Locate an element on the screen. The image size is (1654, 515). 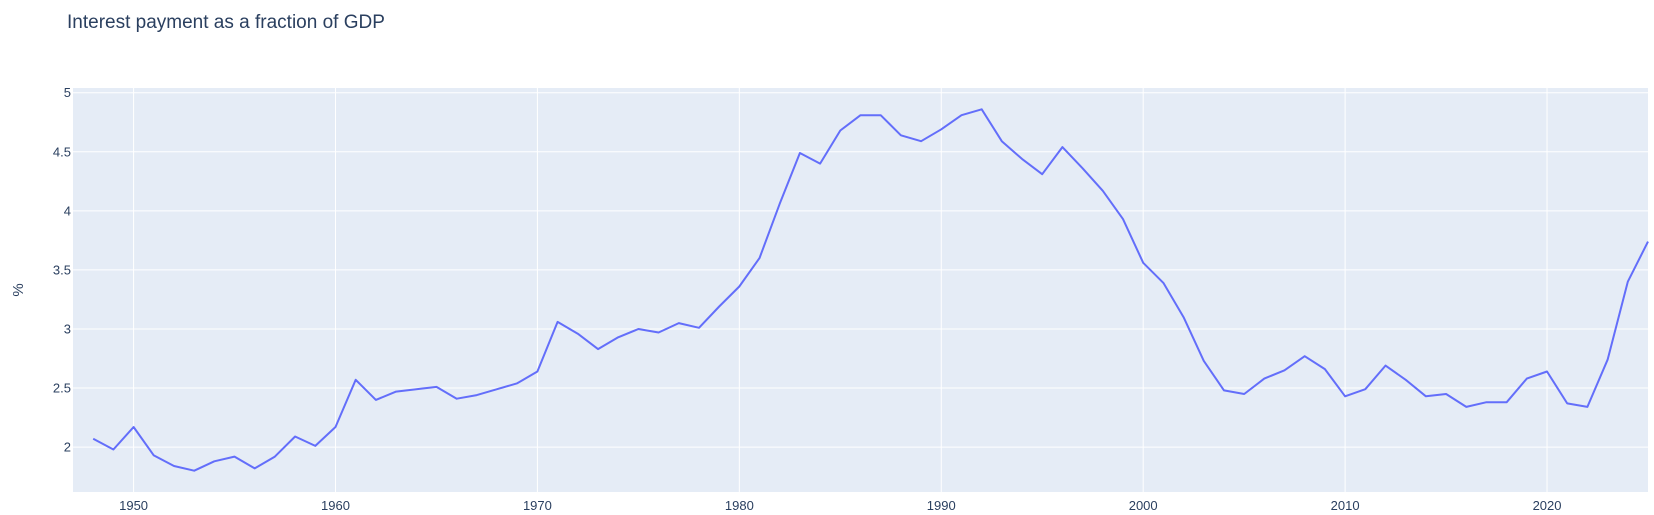
y-axis-ticks: 2 2.5 3 3.5 4 4.5 5 is located at coordinates (62, 269).